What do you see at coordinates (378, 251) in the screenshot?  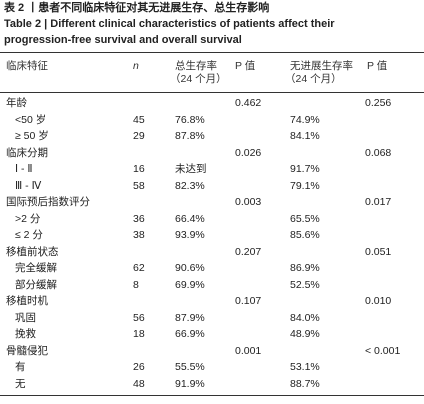 I see `cell: 0.051` at bounding box center [378, 251].